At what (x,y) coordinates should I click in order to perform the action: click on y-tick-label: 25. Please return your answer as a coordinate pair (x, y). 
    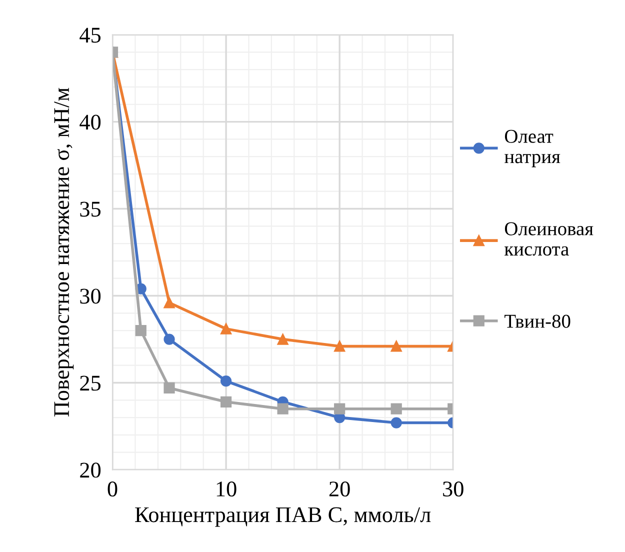
    Looking at the image, I should click on (90, 383).